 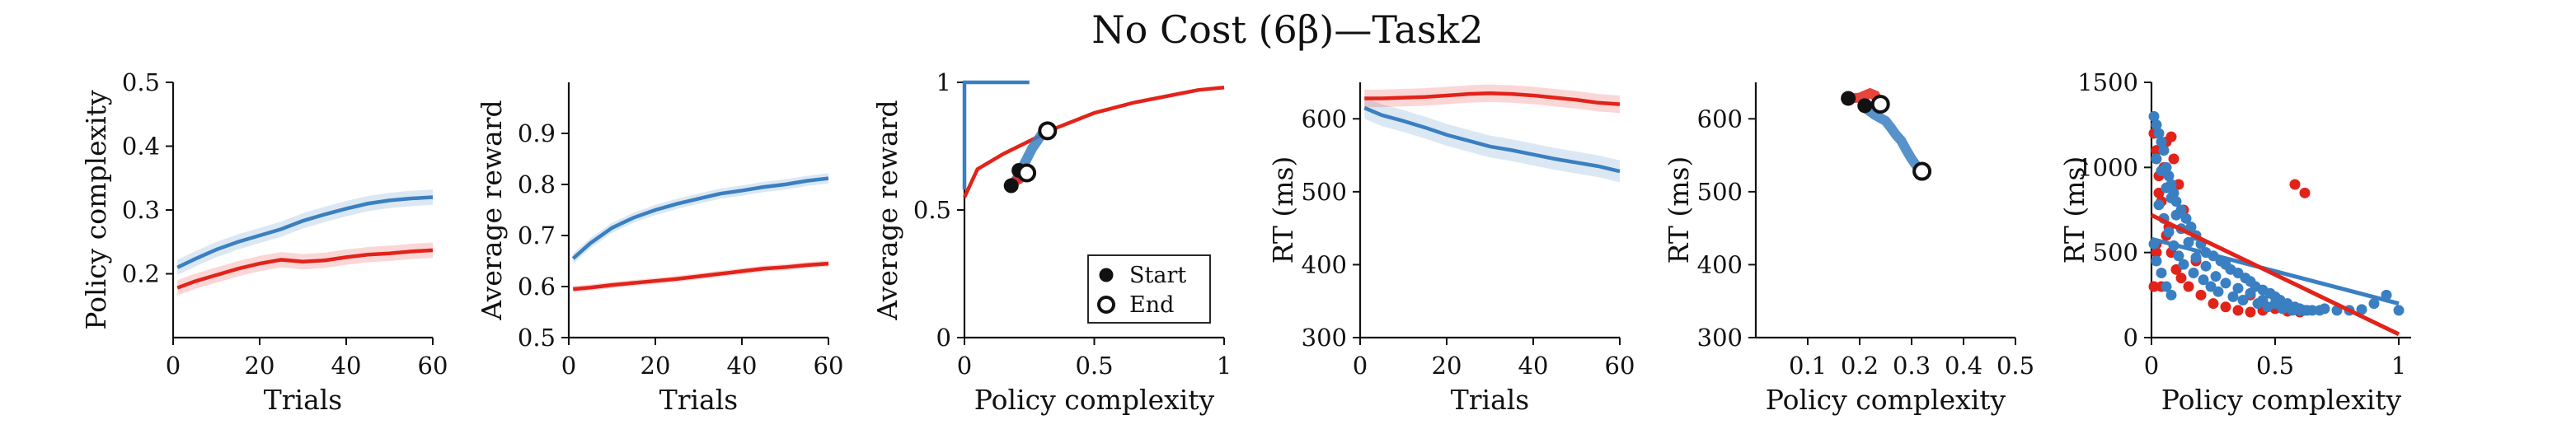 I want to click on y-tick-label: 0.9, so click(x=537, y=133).